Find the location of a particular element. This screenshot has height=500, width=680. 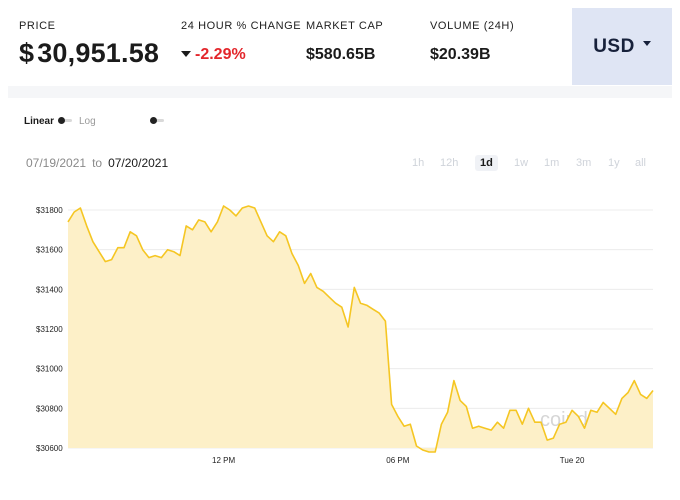

change-label: 24 HOUR % CHANGE is located at coordinates (241, 26).